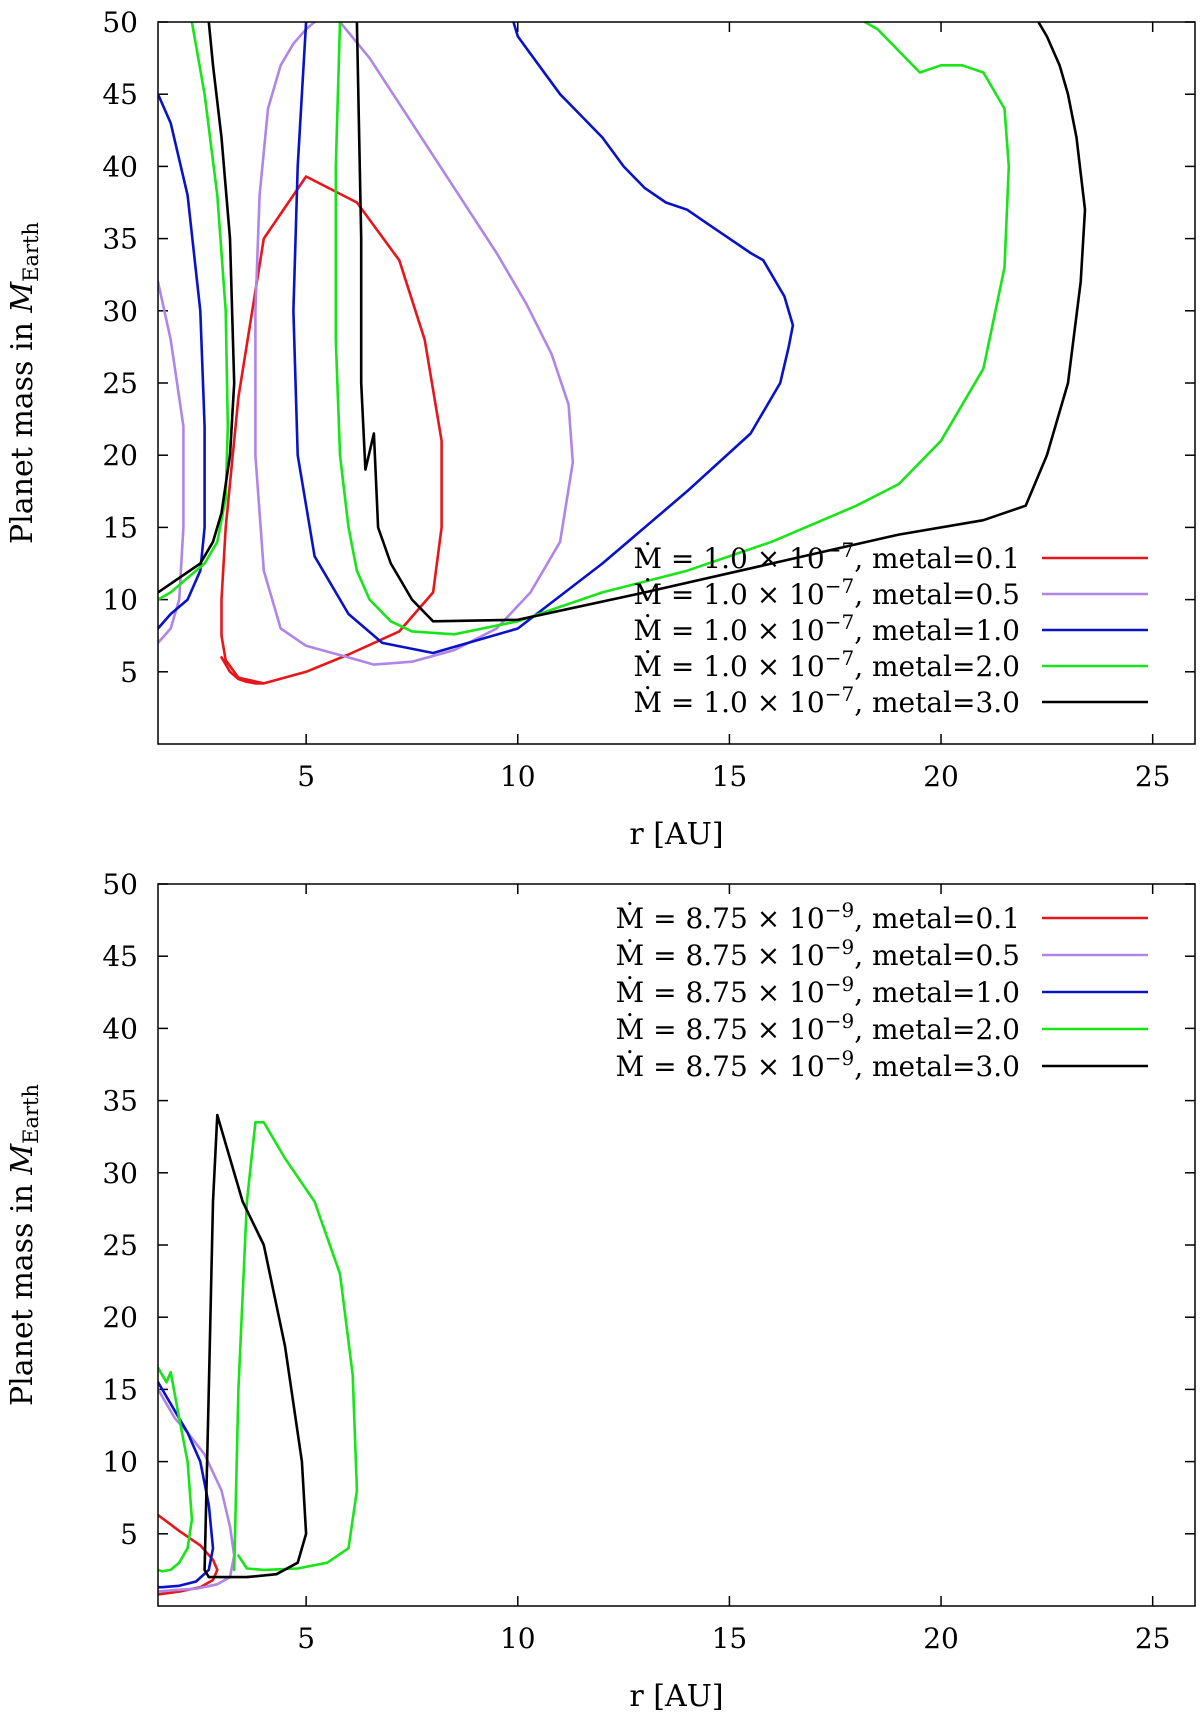 The image size is (1200, 1727). I want to click on legend-entry-label: Ṁ = 1.0 × 10−7, metal=0.5, so click(826, 592).